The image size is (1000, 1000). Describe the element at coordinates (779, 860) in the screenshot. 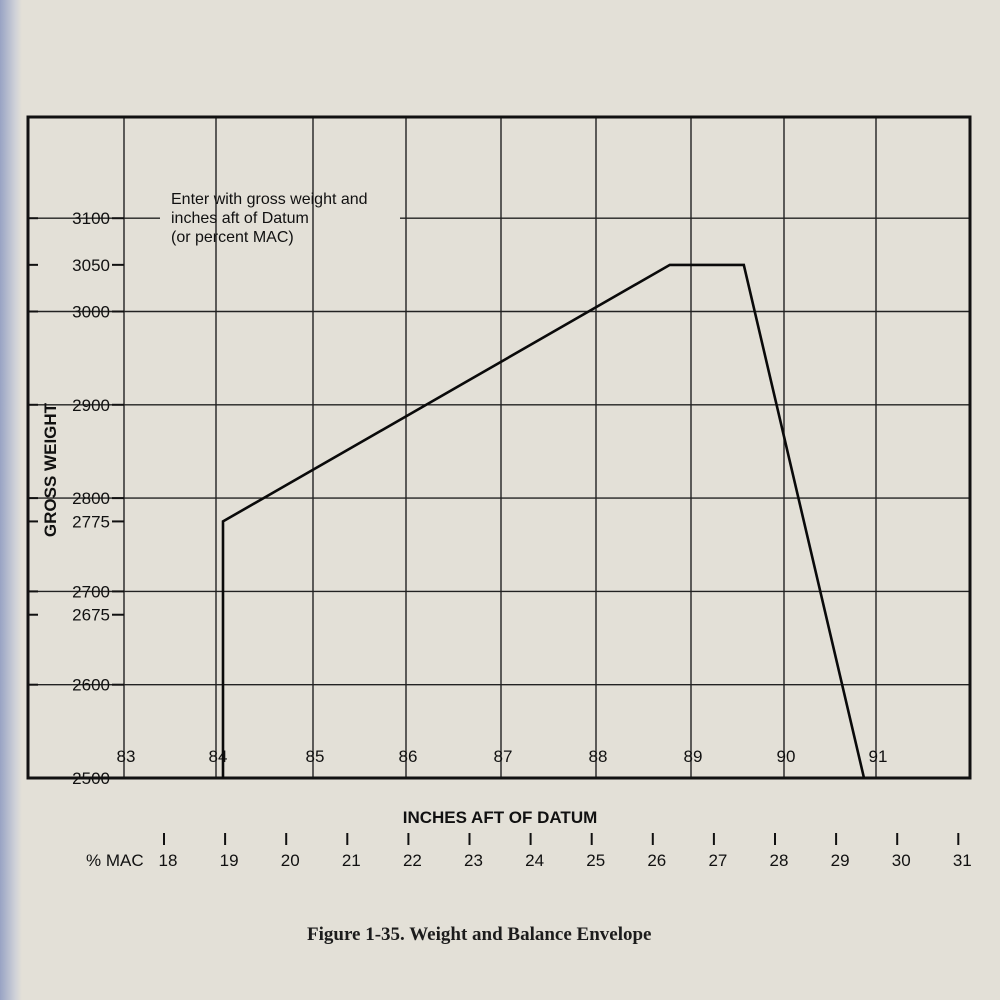

I see `mac-tick-label: 28` at that location.